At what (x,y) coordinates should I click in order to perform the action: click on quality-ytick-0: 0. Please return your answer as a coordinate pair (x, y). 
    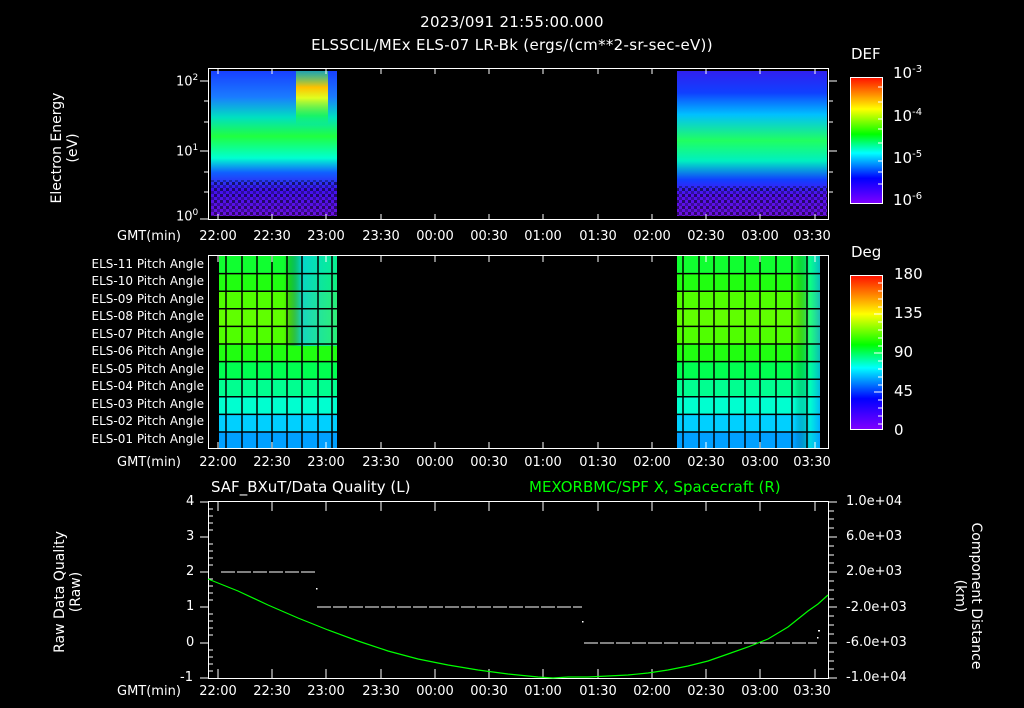
    Looking at the image, I should click on (190, 642).